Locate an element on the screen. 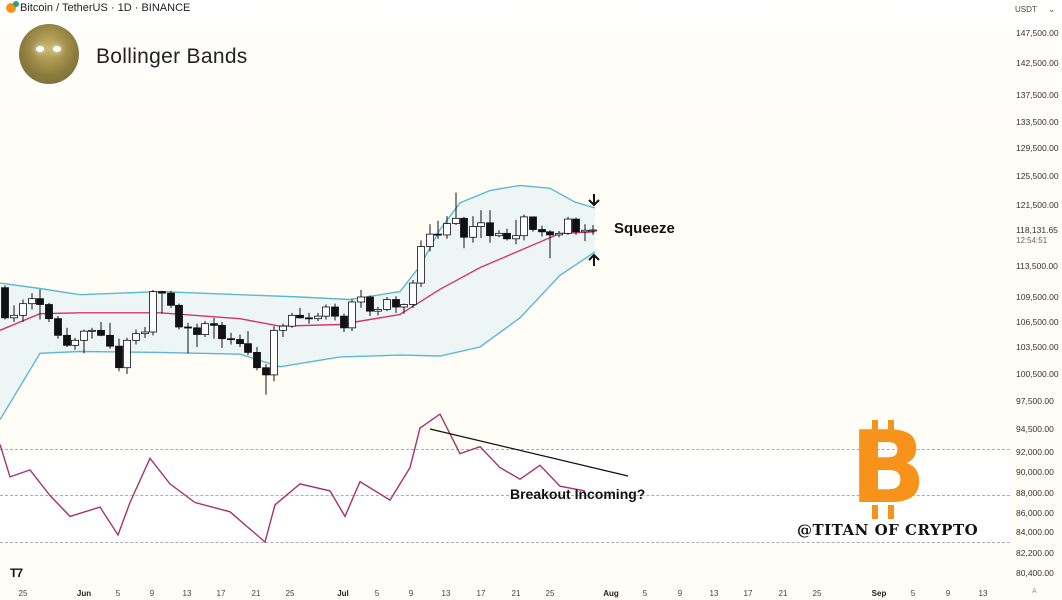  price-axis-label: 147,500.00 is located at coordinates (1037, 33).